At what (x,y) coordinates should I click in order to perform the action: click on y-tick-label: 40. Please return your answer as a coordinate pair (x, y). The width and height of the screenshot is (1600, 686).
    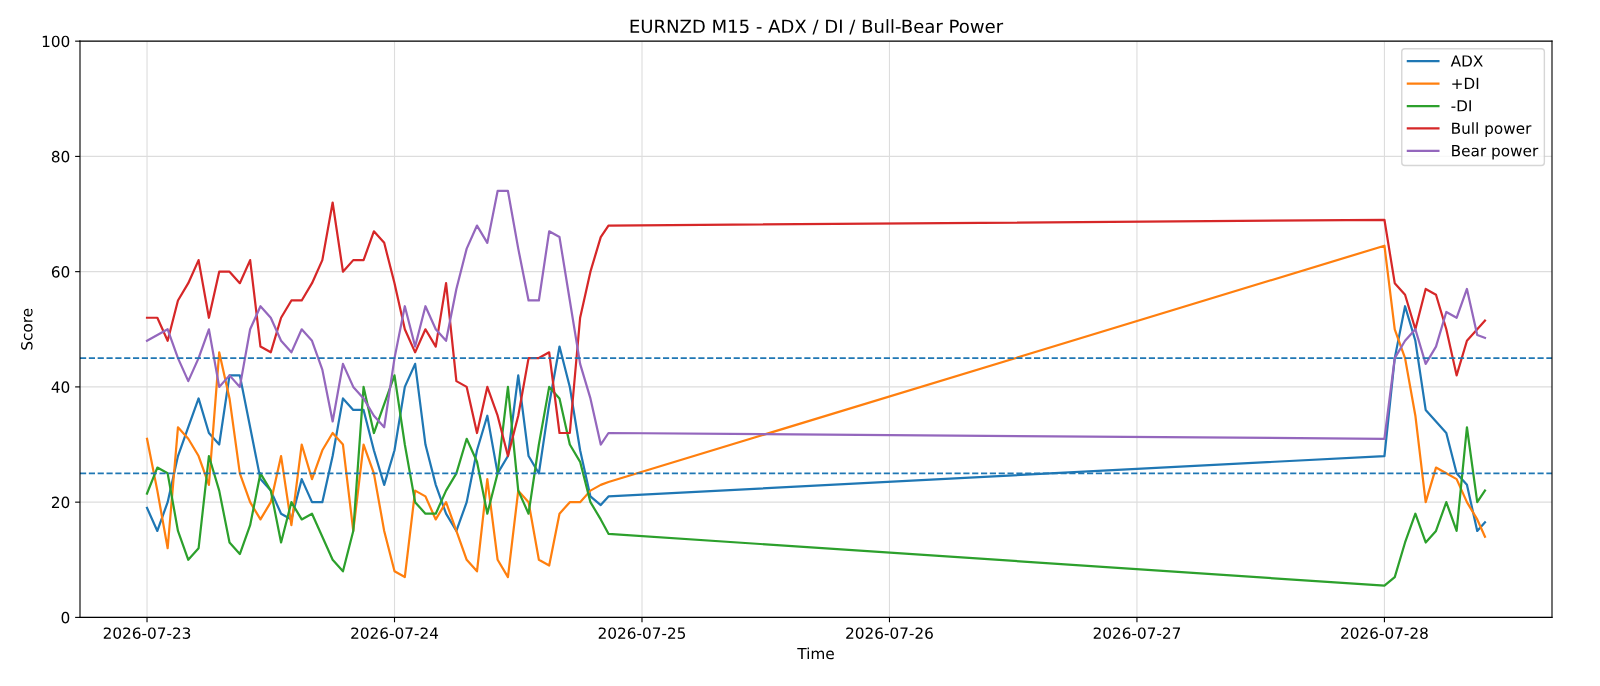
    Looking at the image, I should click on (60, 387).